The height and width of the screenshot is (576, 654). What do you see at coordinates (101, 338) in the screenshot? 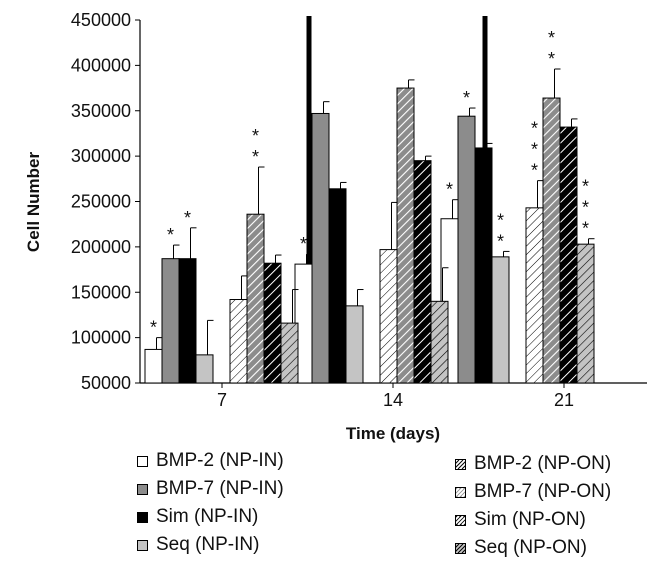
I see `y-tick-label: 100000` at bounding box center [101, 338].